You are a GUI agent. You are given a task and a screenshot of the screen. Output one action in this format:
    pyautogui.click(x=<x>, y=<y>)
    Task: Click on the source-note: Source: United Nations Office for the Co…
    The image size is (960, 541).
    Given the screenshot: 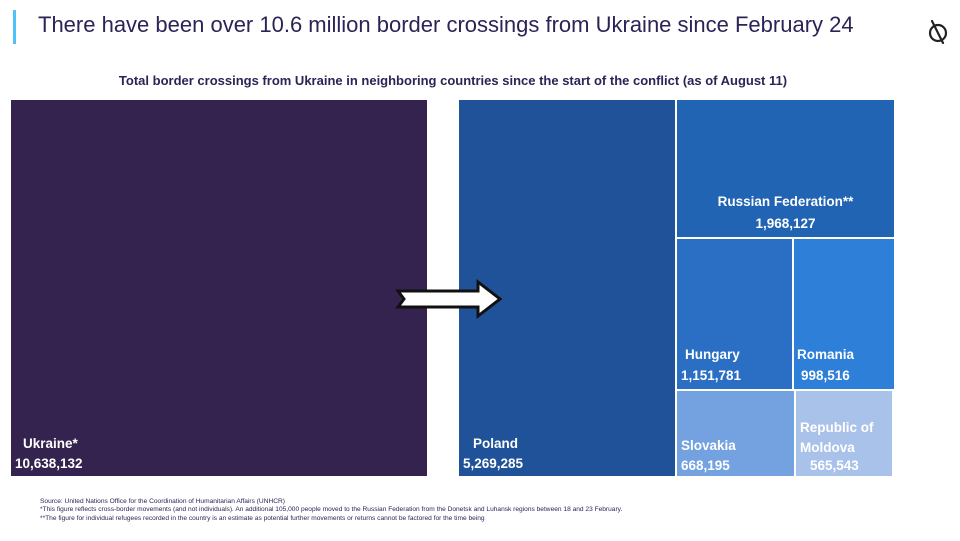 What is the action you would take?
    pyautogui.click(x=162, y=501)
    